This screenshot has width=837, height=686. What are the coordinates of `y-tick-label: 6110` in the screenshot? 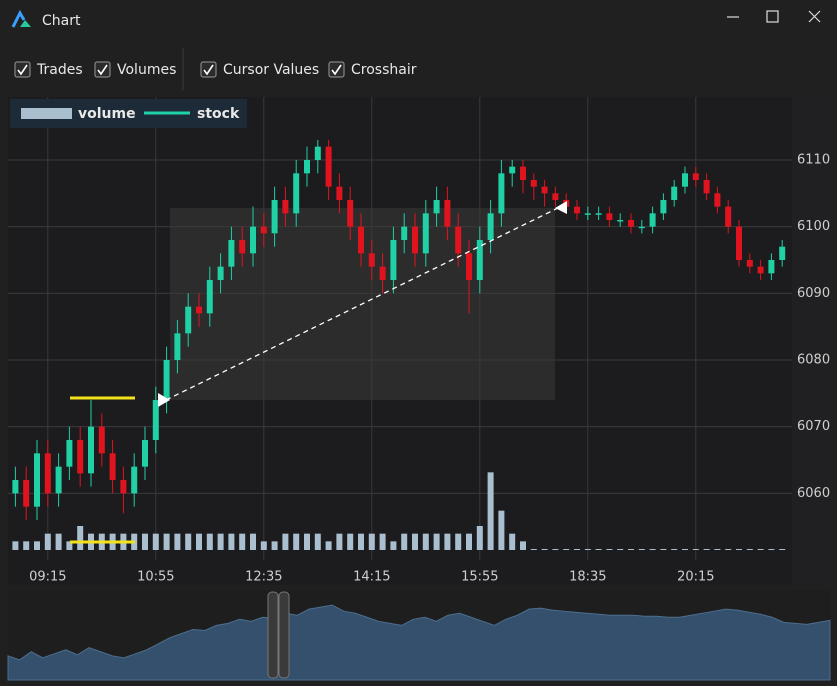 It's located at (813, 160).